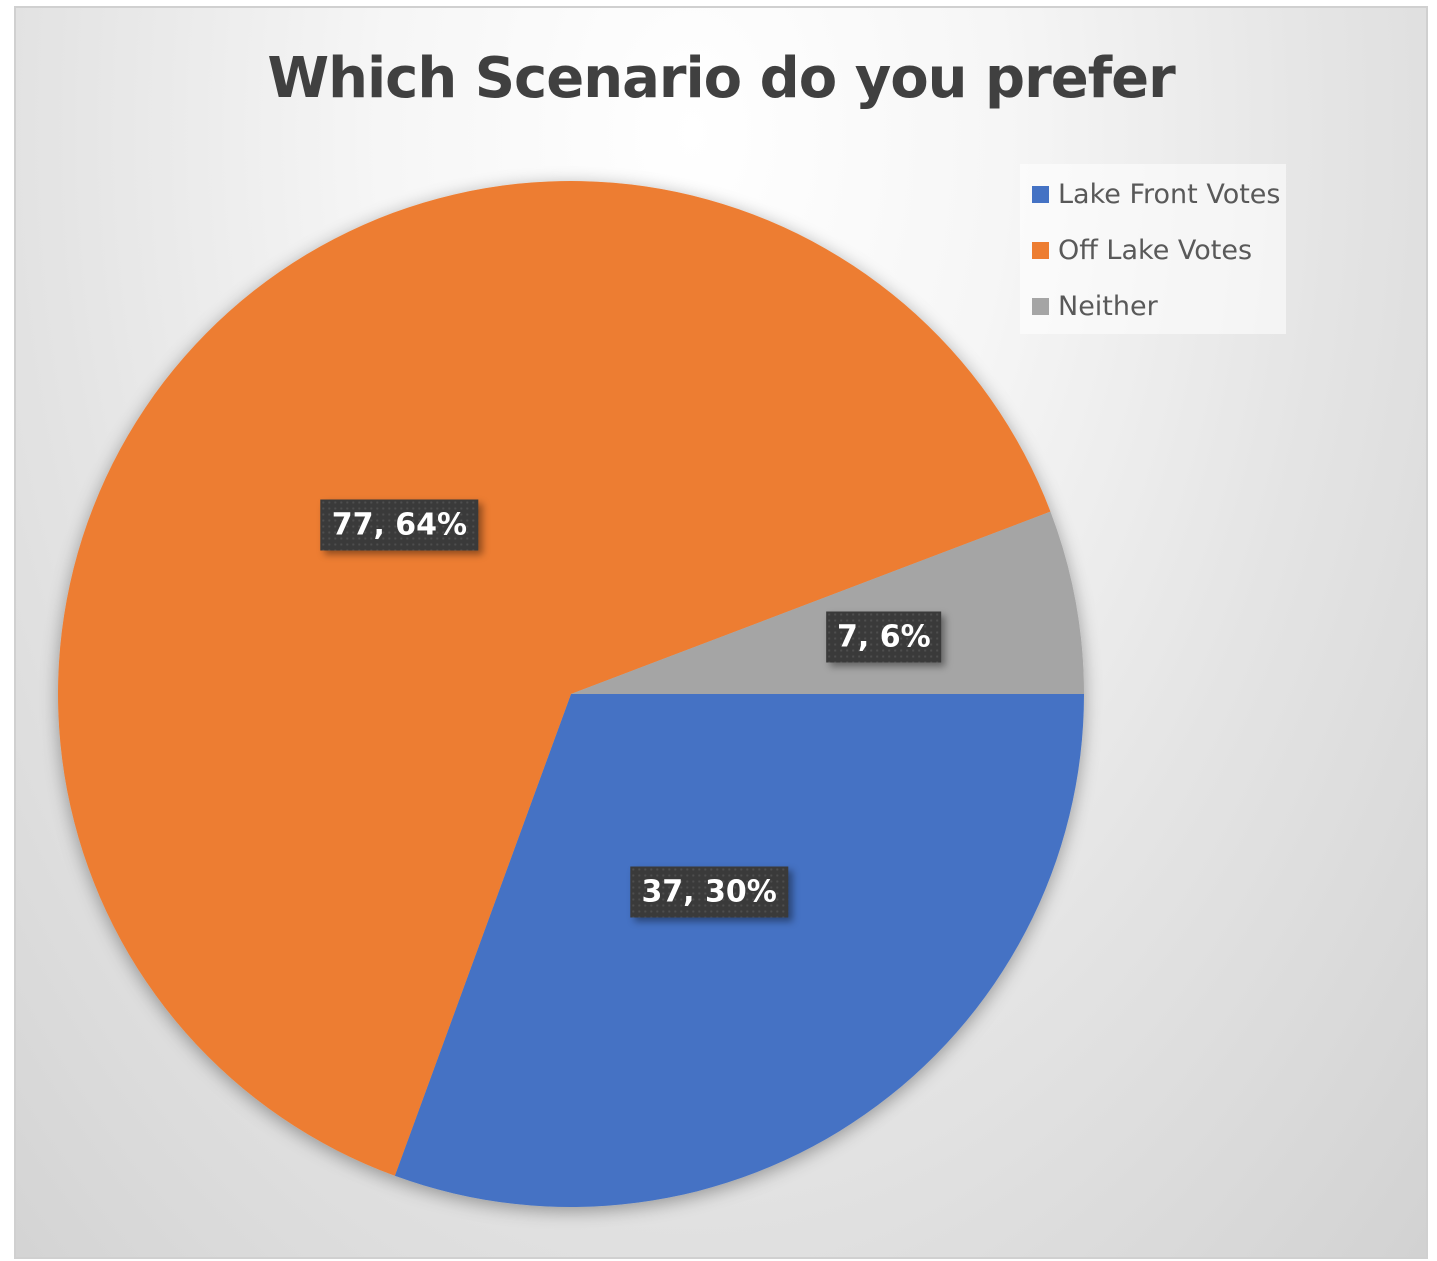  I want to click on data-label: 37, 30%, so click(709, 892).